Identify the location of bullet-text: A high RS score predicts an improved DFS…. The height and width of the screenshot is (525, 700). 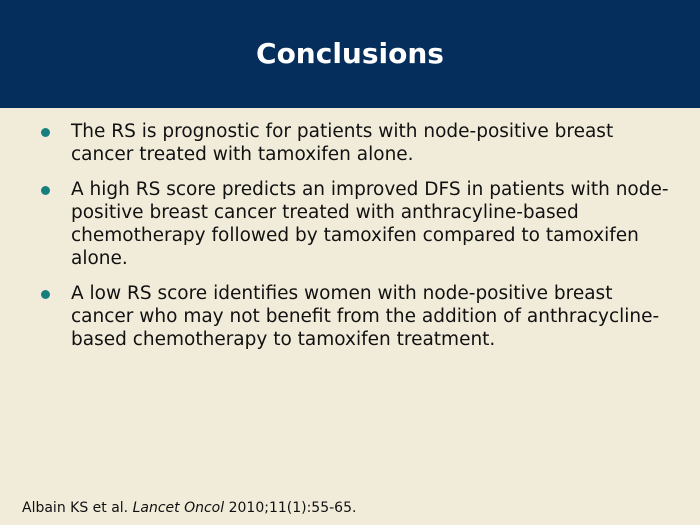
(370, 224).